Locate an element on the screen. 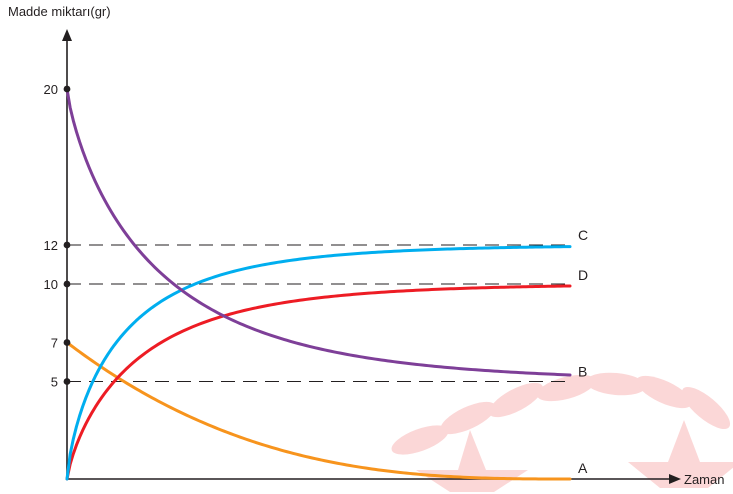 Image resolution: width=733 pixels, height=494 pixels. watermark is located at coordinates (562, 432).